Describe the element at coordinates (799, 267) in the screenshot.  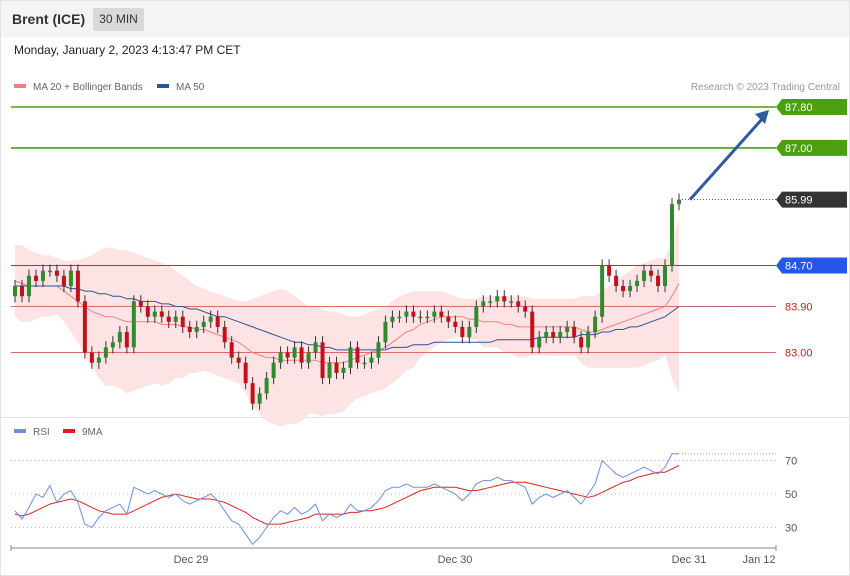
I see `level-label-84-70: 84.70` at that location.